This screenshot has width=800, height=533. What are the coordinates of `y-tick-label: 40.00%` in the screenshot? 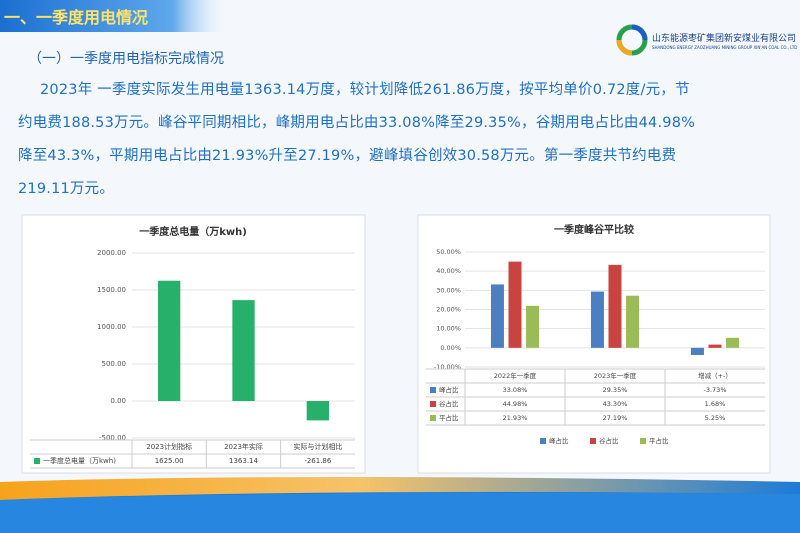 It's located at (448, 271).